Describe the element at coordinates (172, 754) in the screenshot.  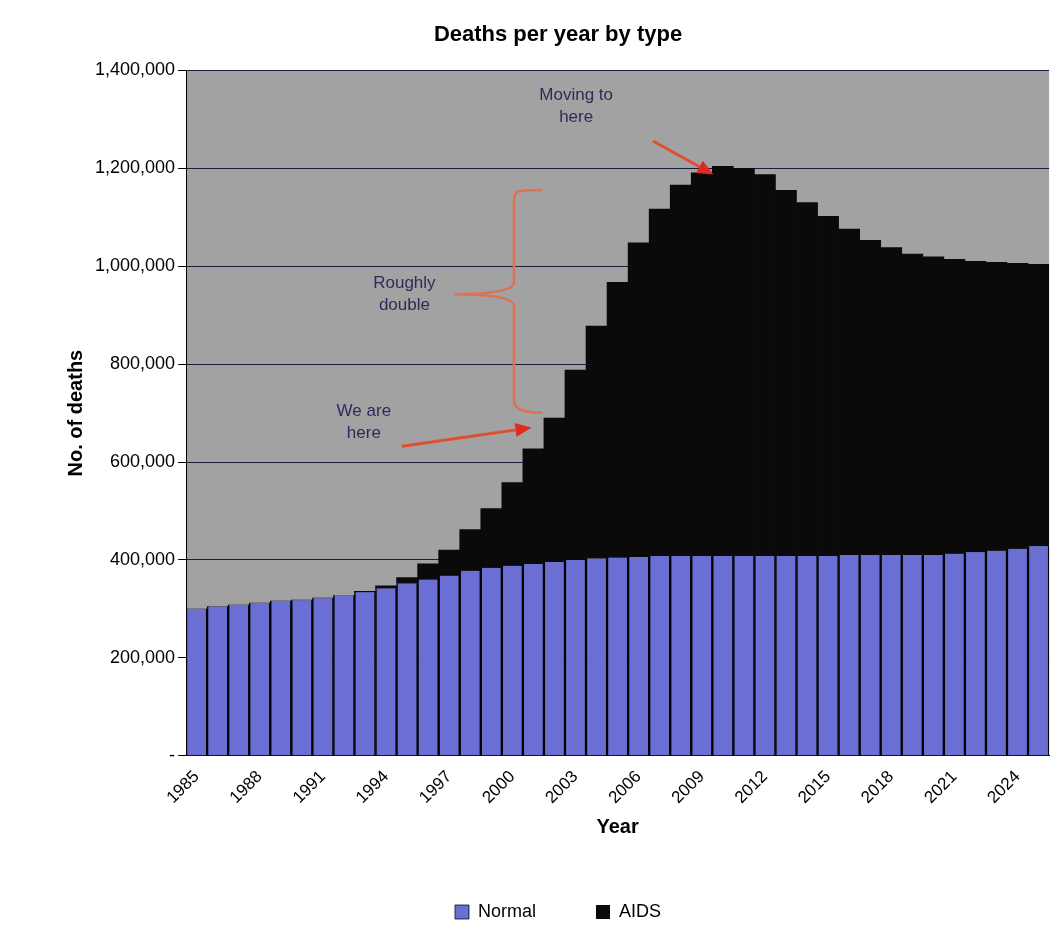
I see `y-tick-label: -` at that location.